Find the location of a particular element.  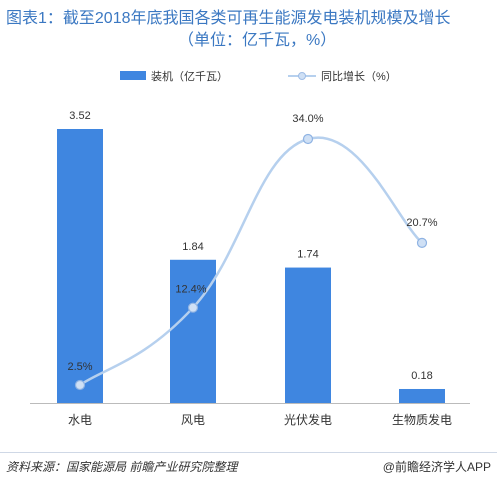

growth-value-label-3: 20.7% is located at coordinates (421, 223).